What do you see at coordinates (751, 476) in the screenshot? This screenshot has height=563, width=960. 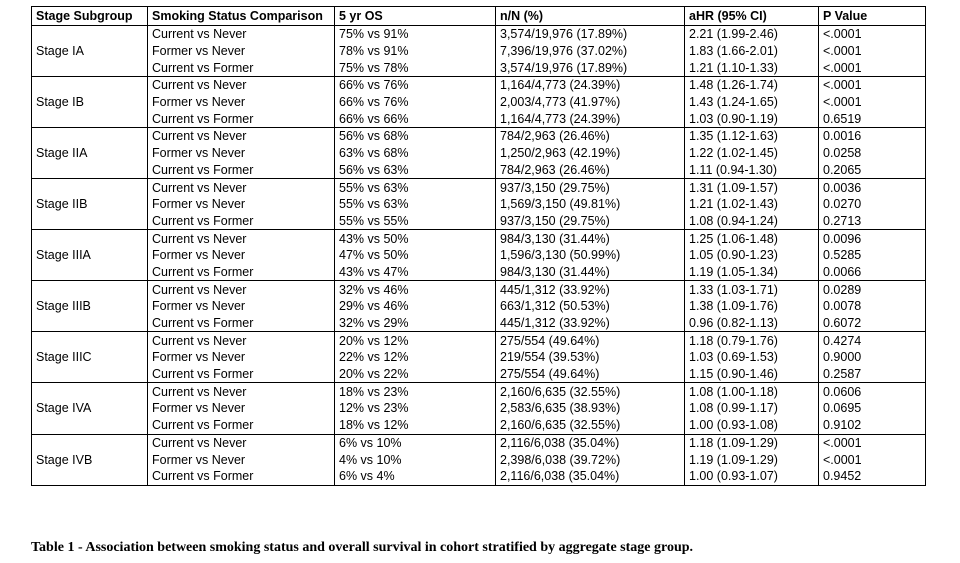 I see `ahr-cell: 1.00 (0.93-1.07)` at bounding box center [751, 476].